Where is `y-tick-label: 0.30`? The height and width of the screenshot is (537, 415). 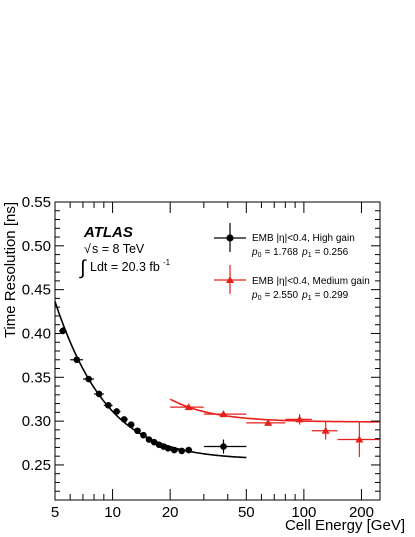
y-tick-label: 0.30 is located at coordinates (36, 421).